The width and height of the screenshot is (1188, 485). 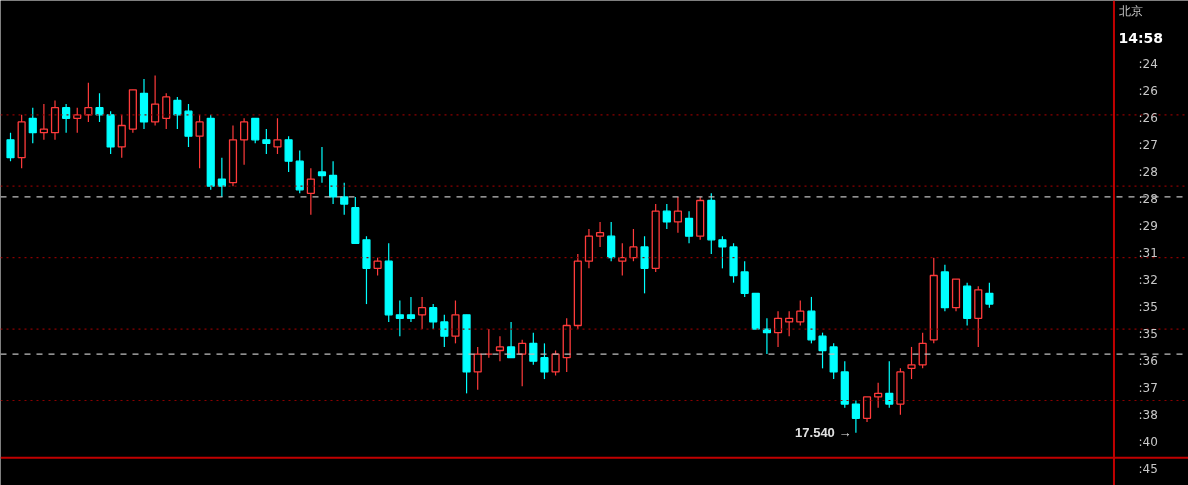 What do you see at coordinates (1148, 414) in the screenshot?
I see `text: :38` at bounding box center [1148, 414].